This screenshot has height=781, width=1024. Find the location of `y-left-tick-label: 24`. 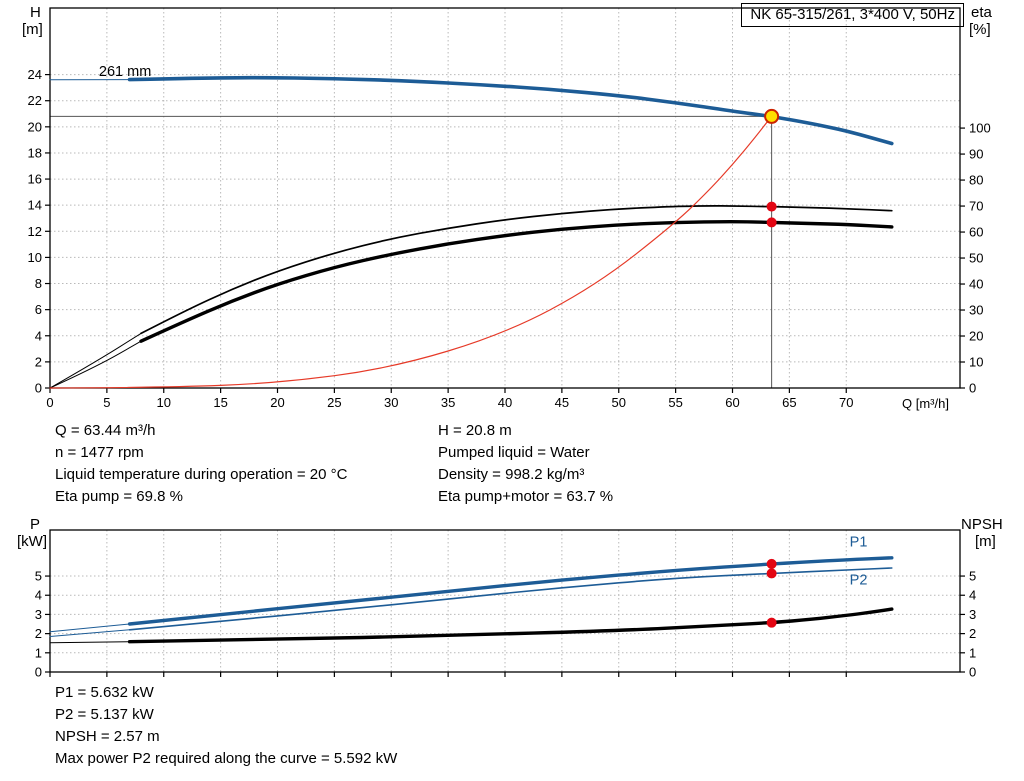

y-left-tick-label: 24 is located at coordinates (35, 74).